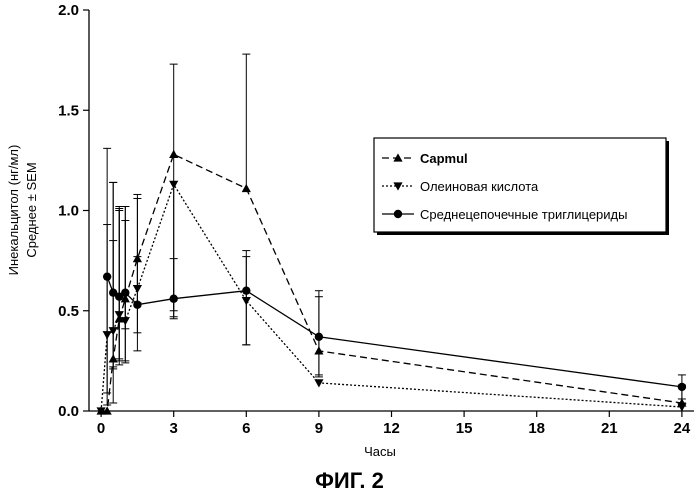 The image size is (699, 498). I want to click on y-tick-label: 1.0, so click(68, 211).